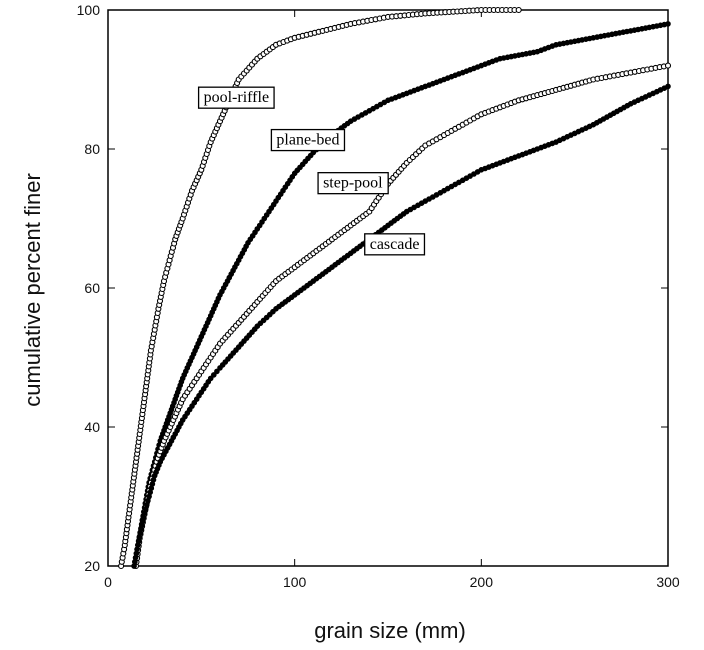 This screenshot has height=650, width=704. I want to click on curve-label-text: pool-riffle, so click(236, 97).